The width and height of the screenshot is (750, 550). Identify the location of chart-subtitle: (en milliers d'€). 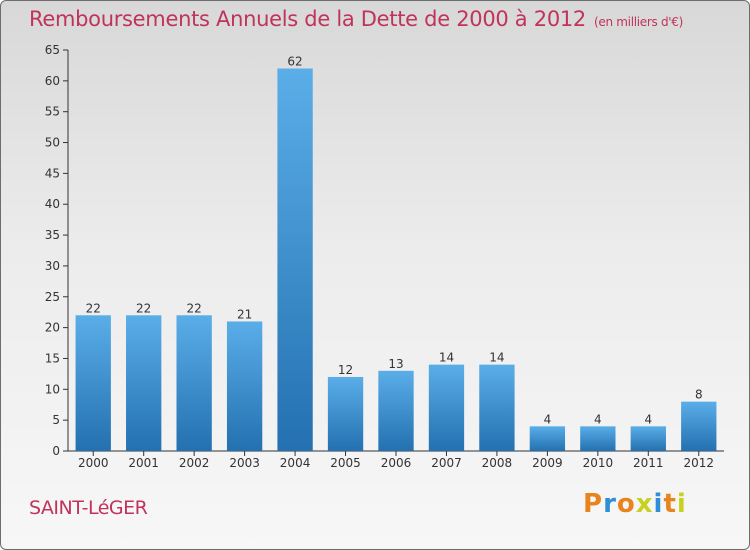
(639, 22).